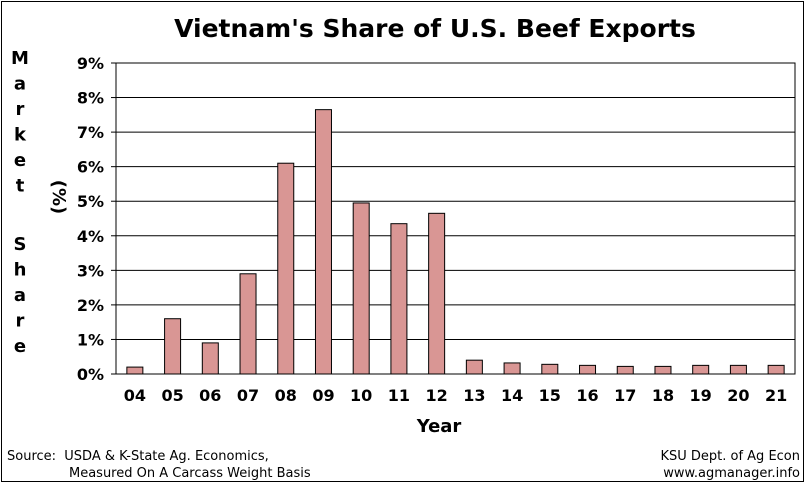 The width and height of the screenshot is (807, 485). Describe the element at coordinates (90, 201) in the screenshot. I see `y-tick-label: 5%` at that location.